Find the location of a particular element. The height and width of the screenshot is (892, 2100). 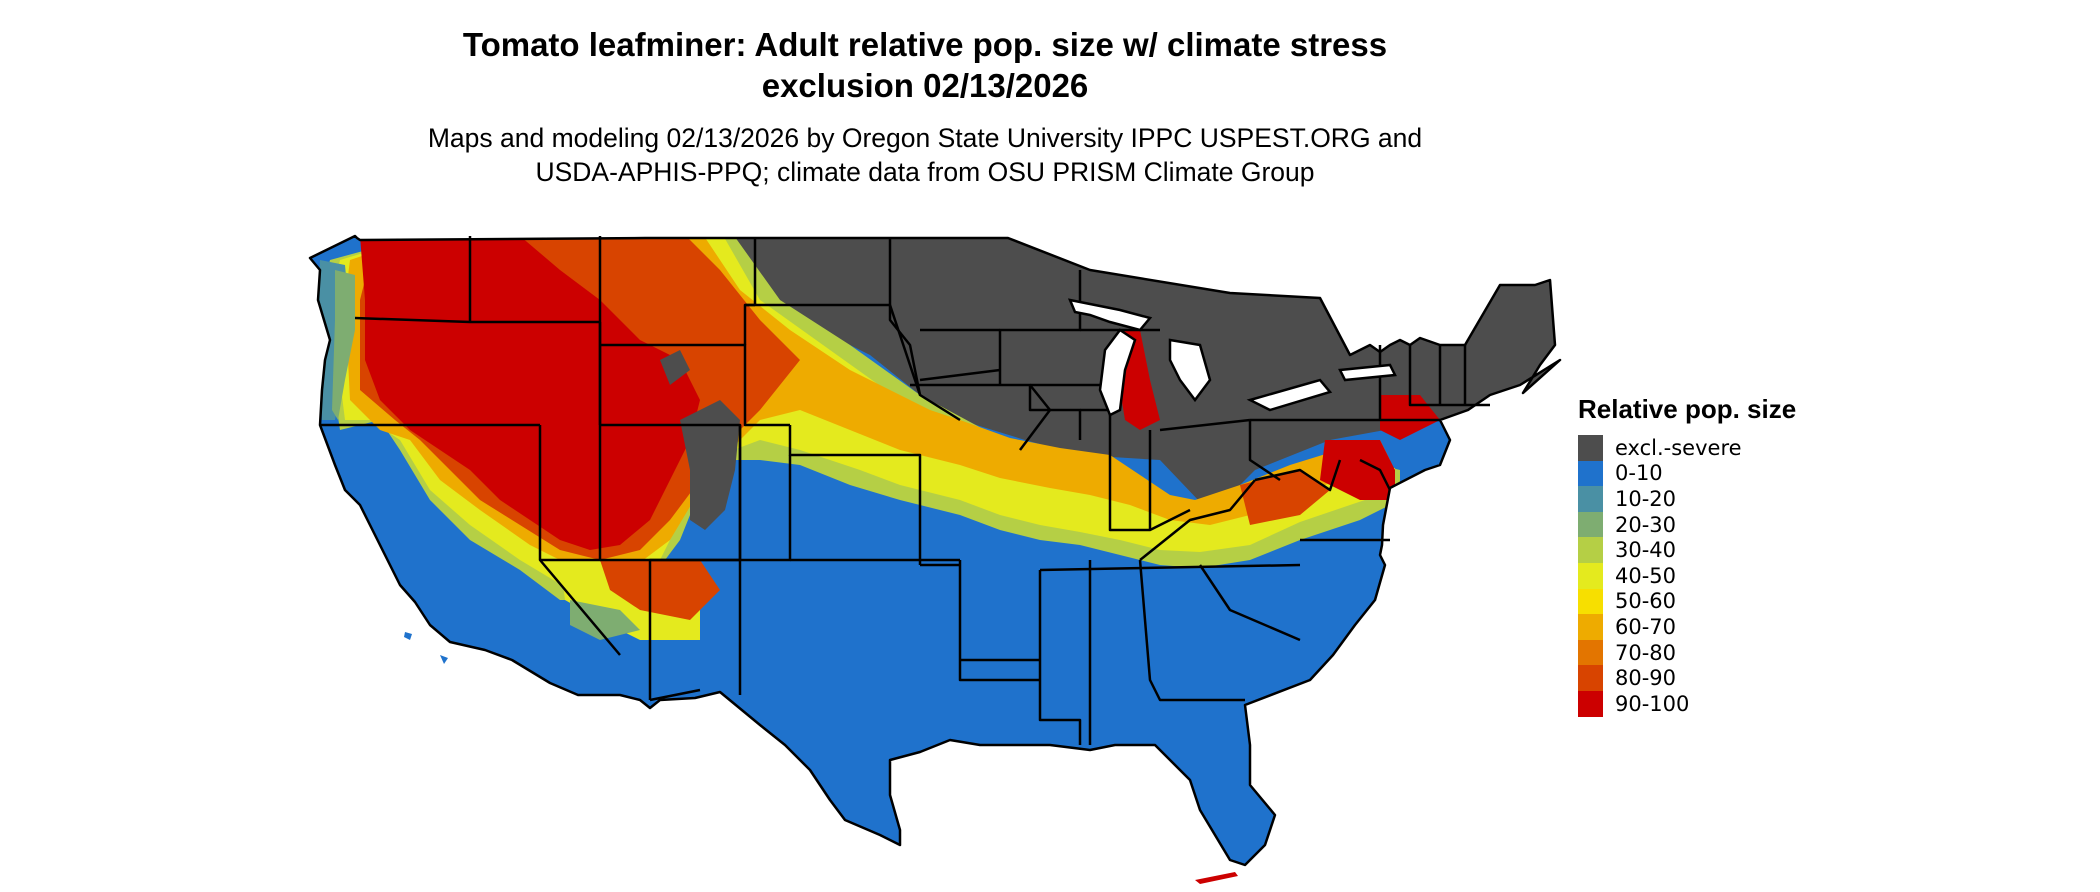

legend-item: 90-100 is located at coordinates (1687, 703).